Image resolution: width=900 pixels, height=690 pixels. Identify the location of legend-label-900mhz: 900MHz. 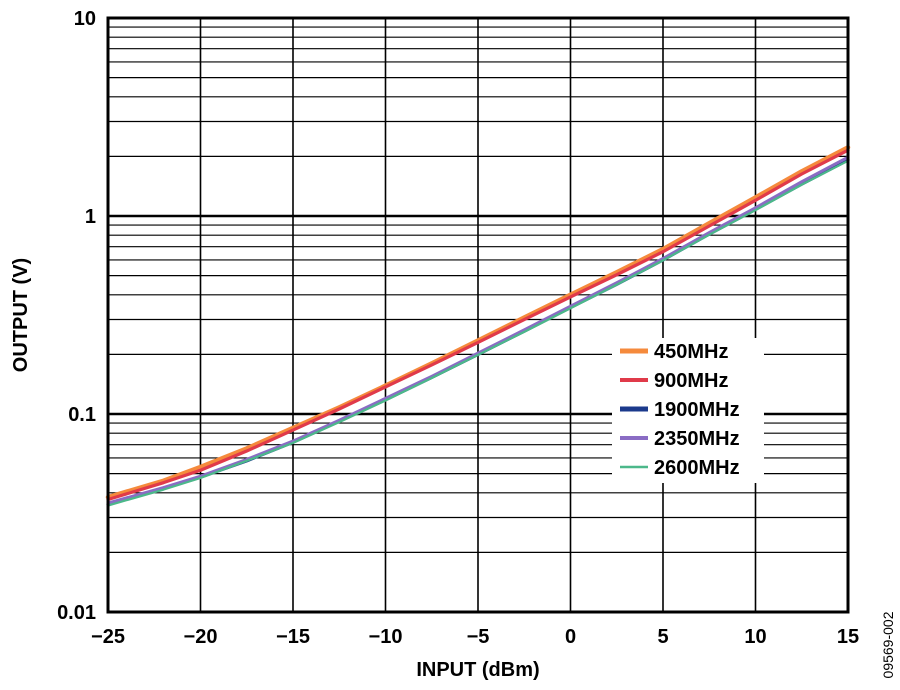
(691, 381).